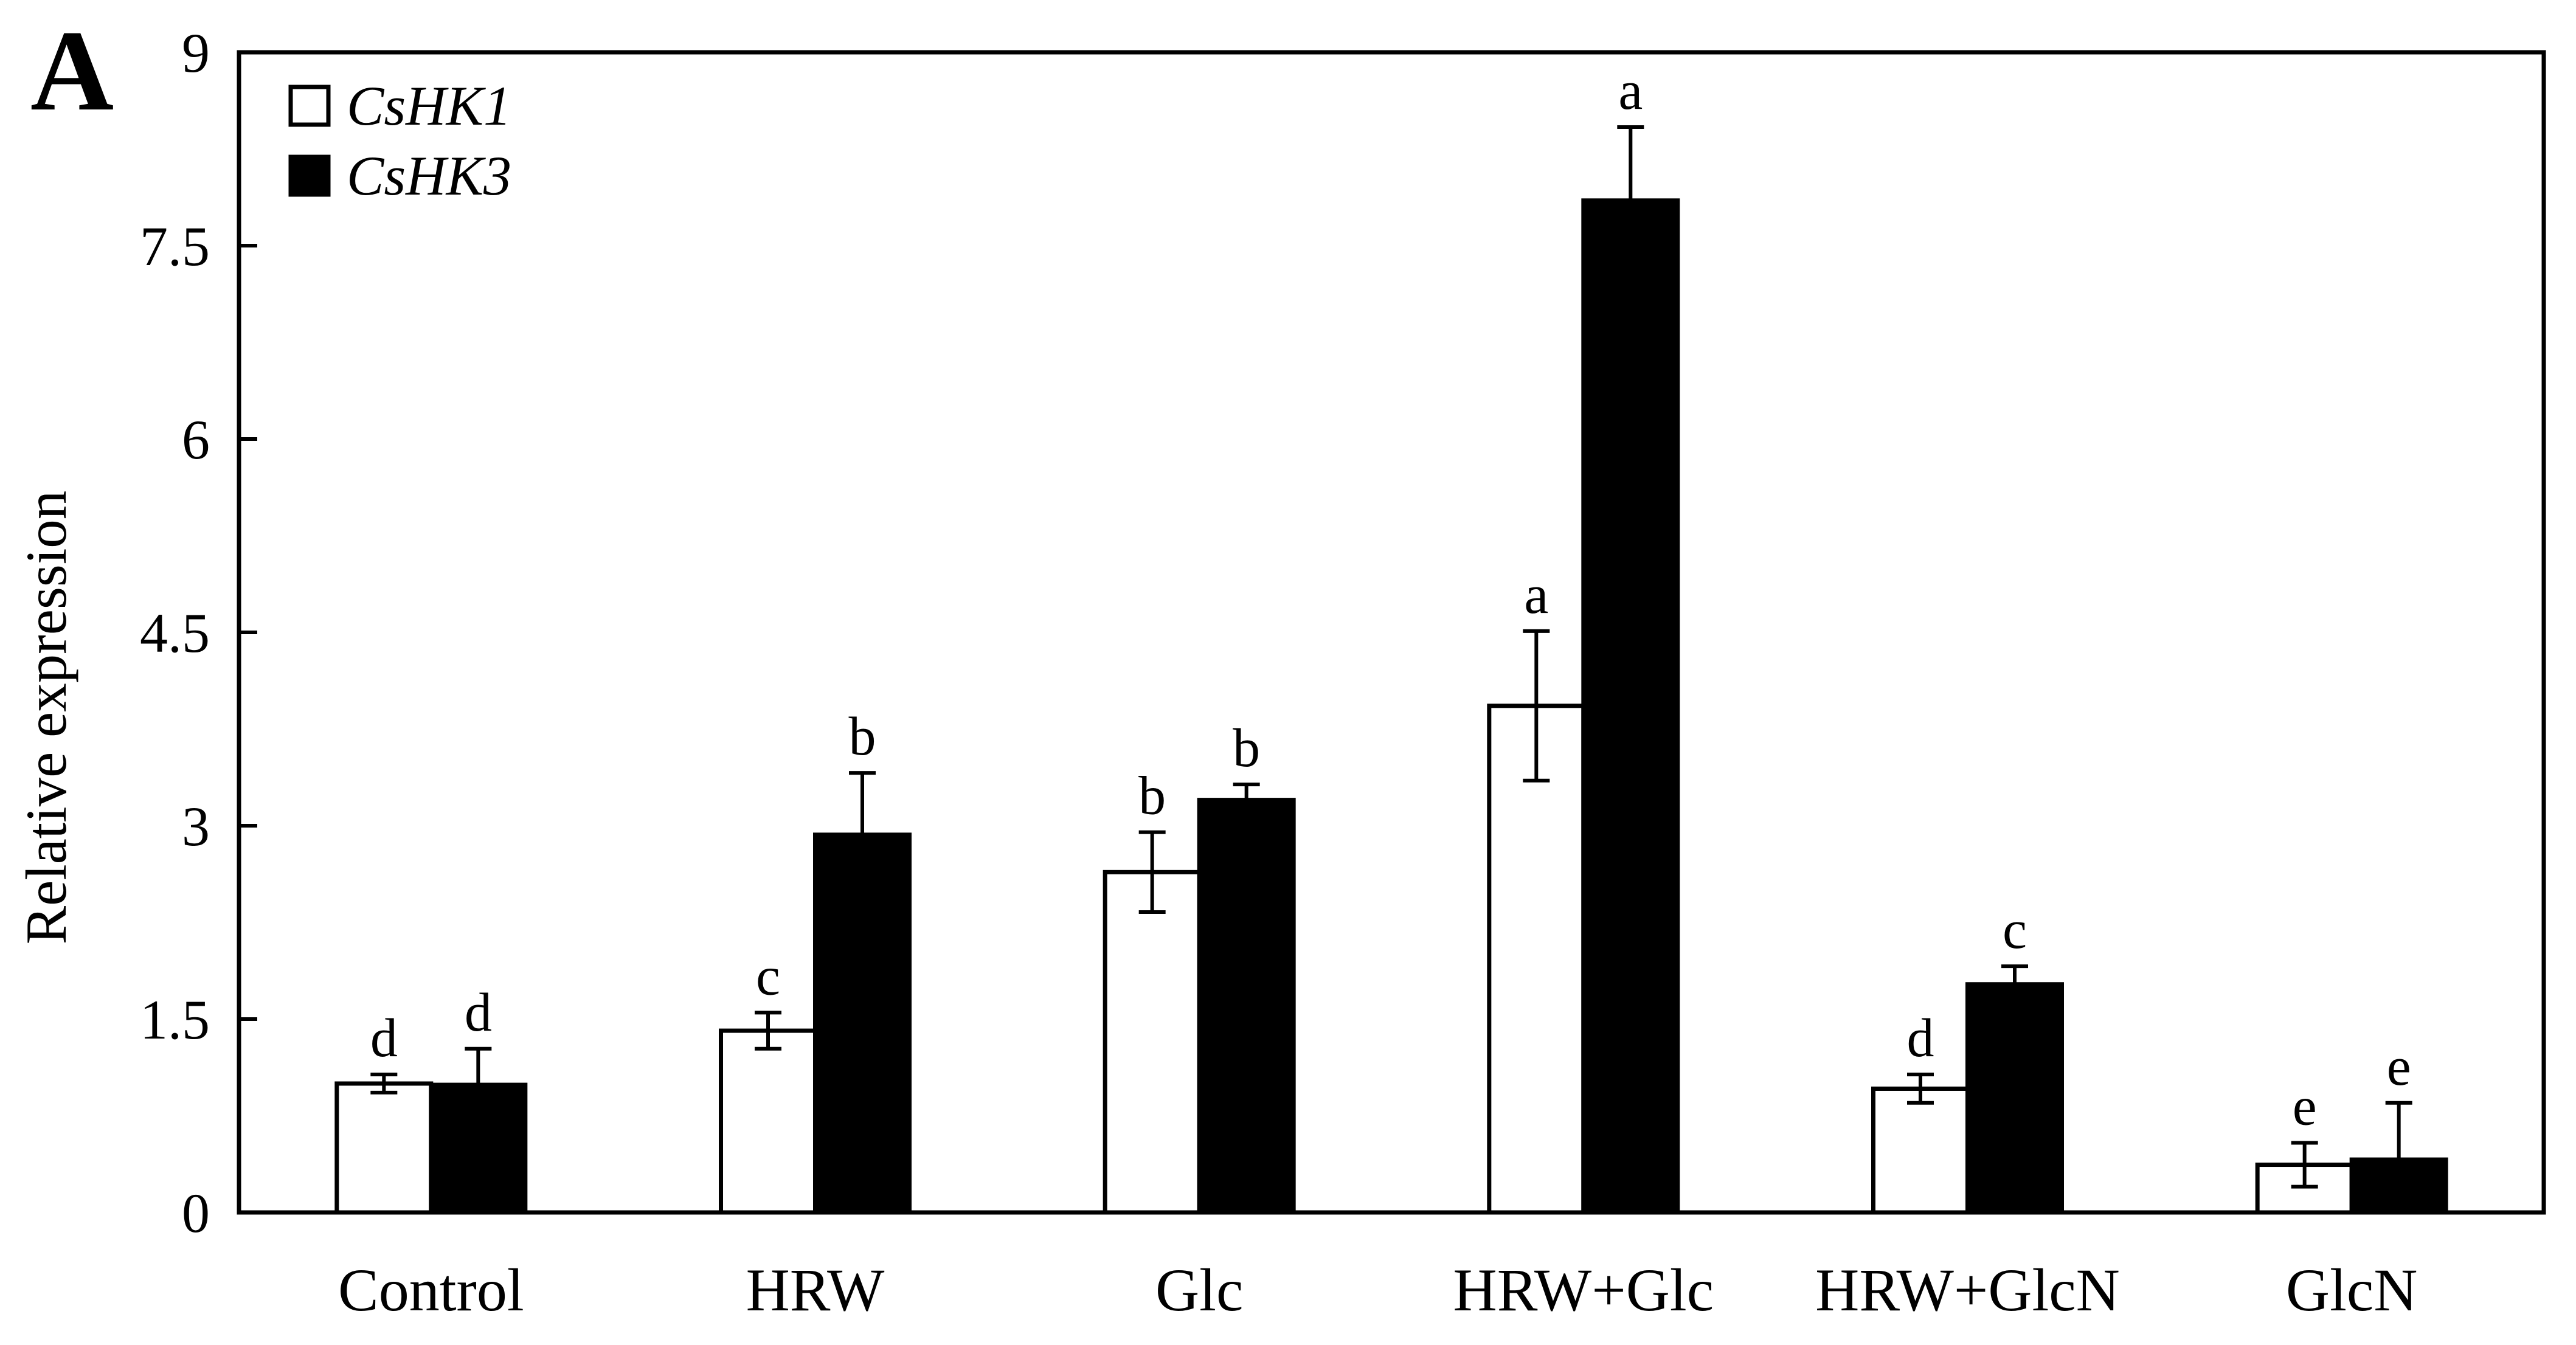 This screenshot has width=2576, height=1345. What do you see at coordinates (175, 1020) in the screenshot?
I see `y-tick-label: 1.5` at bounding box center [175, 1020].